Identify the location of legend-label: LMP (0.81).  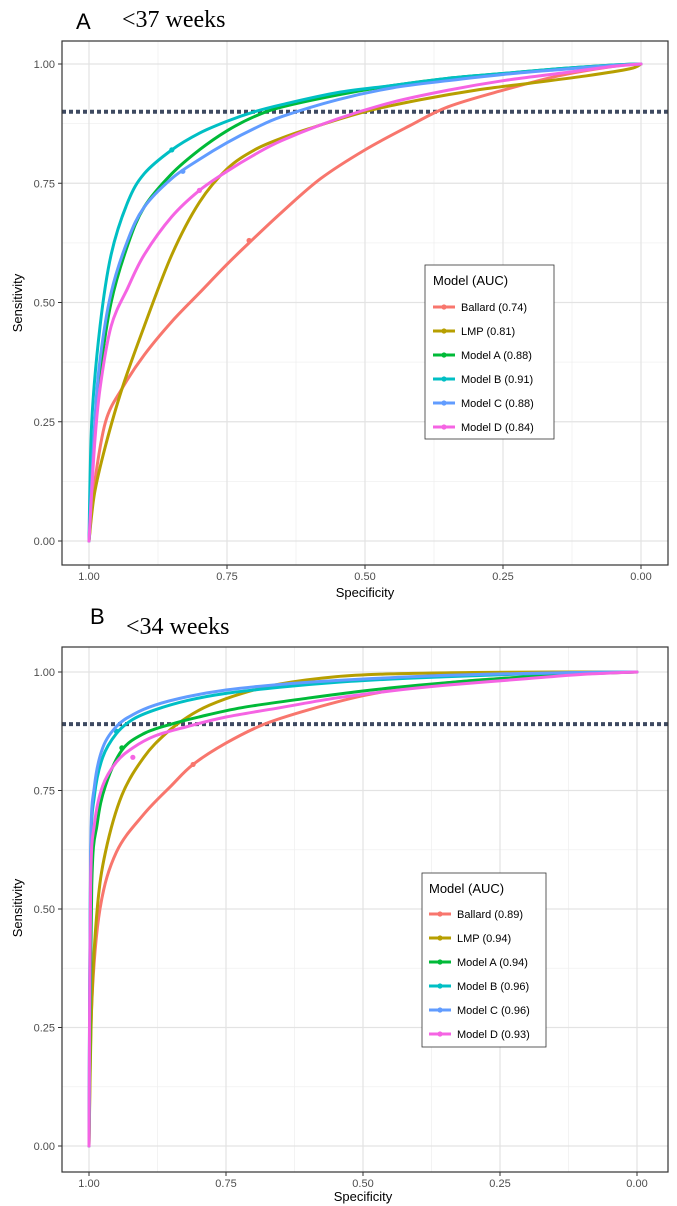
(488, 332).